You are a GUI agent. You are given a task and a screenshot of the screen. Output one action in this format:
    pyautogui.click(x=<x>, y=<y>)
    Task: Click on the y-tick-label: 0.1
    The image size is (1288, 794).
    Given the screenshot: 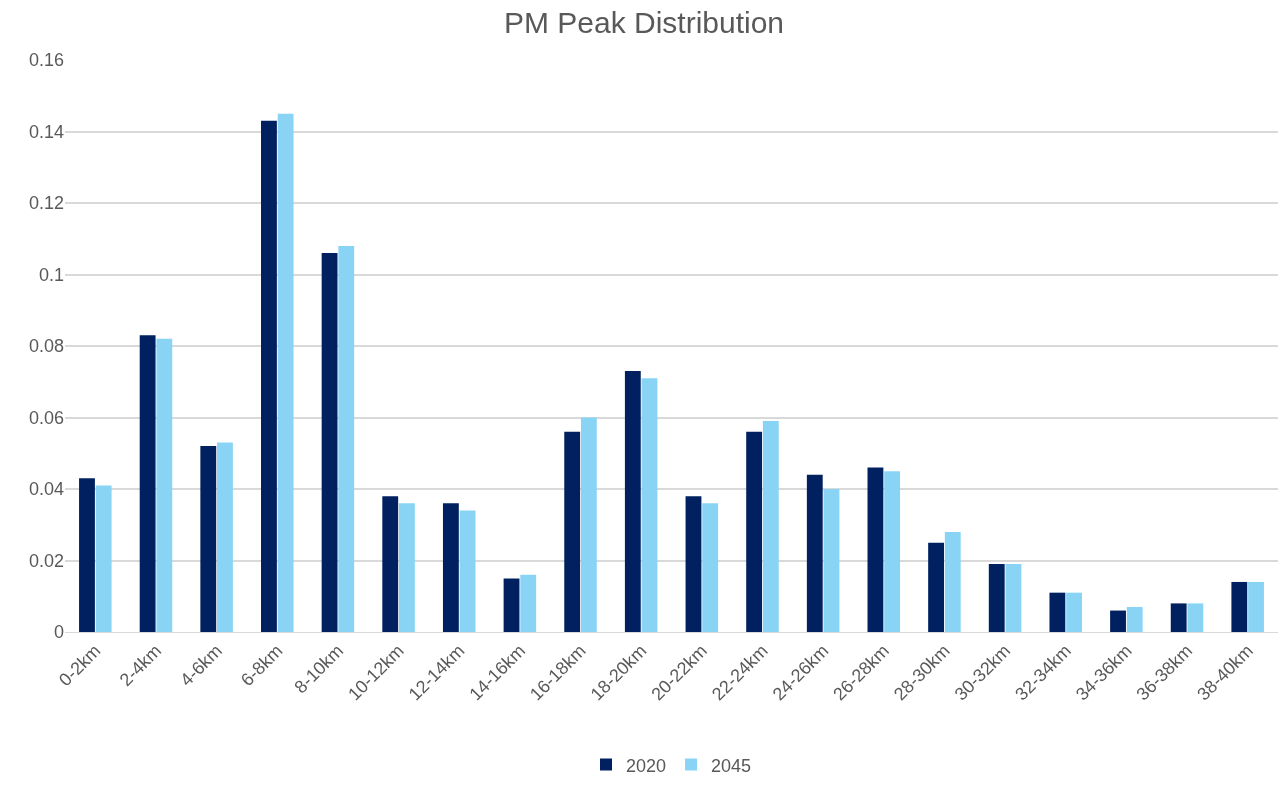 What is the action you would take?
    pyautogui.click(x=51, y=274)
    